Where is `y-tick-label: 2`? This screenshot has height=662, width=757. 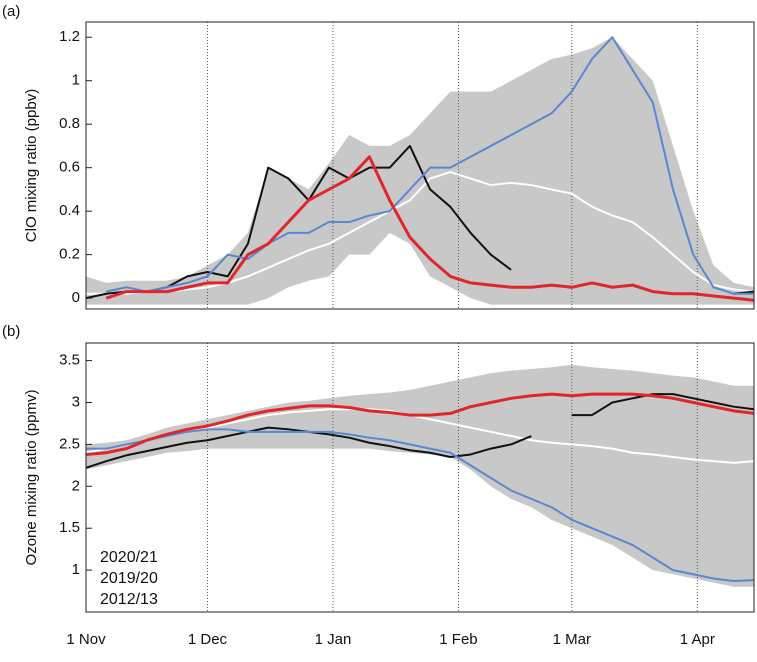
y-tick-label: 2 is located at coordinates (76, 485).